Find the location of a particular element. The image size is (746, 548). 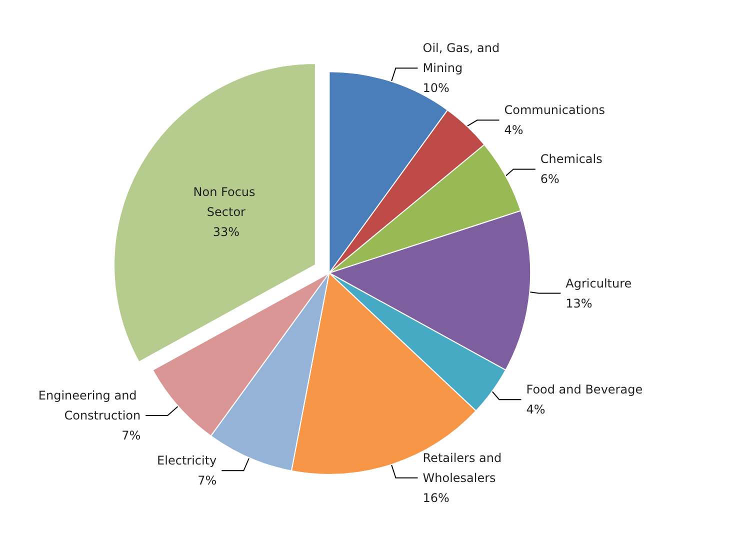

slice-label: Chemicals is located at coordinates (571, 159).